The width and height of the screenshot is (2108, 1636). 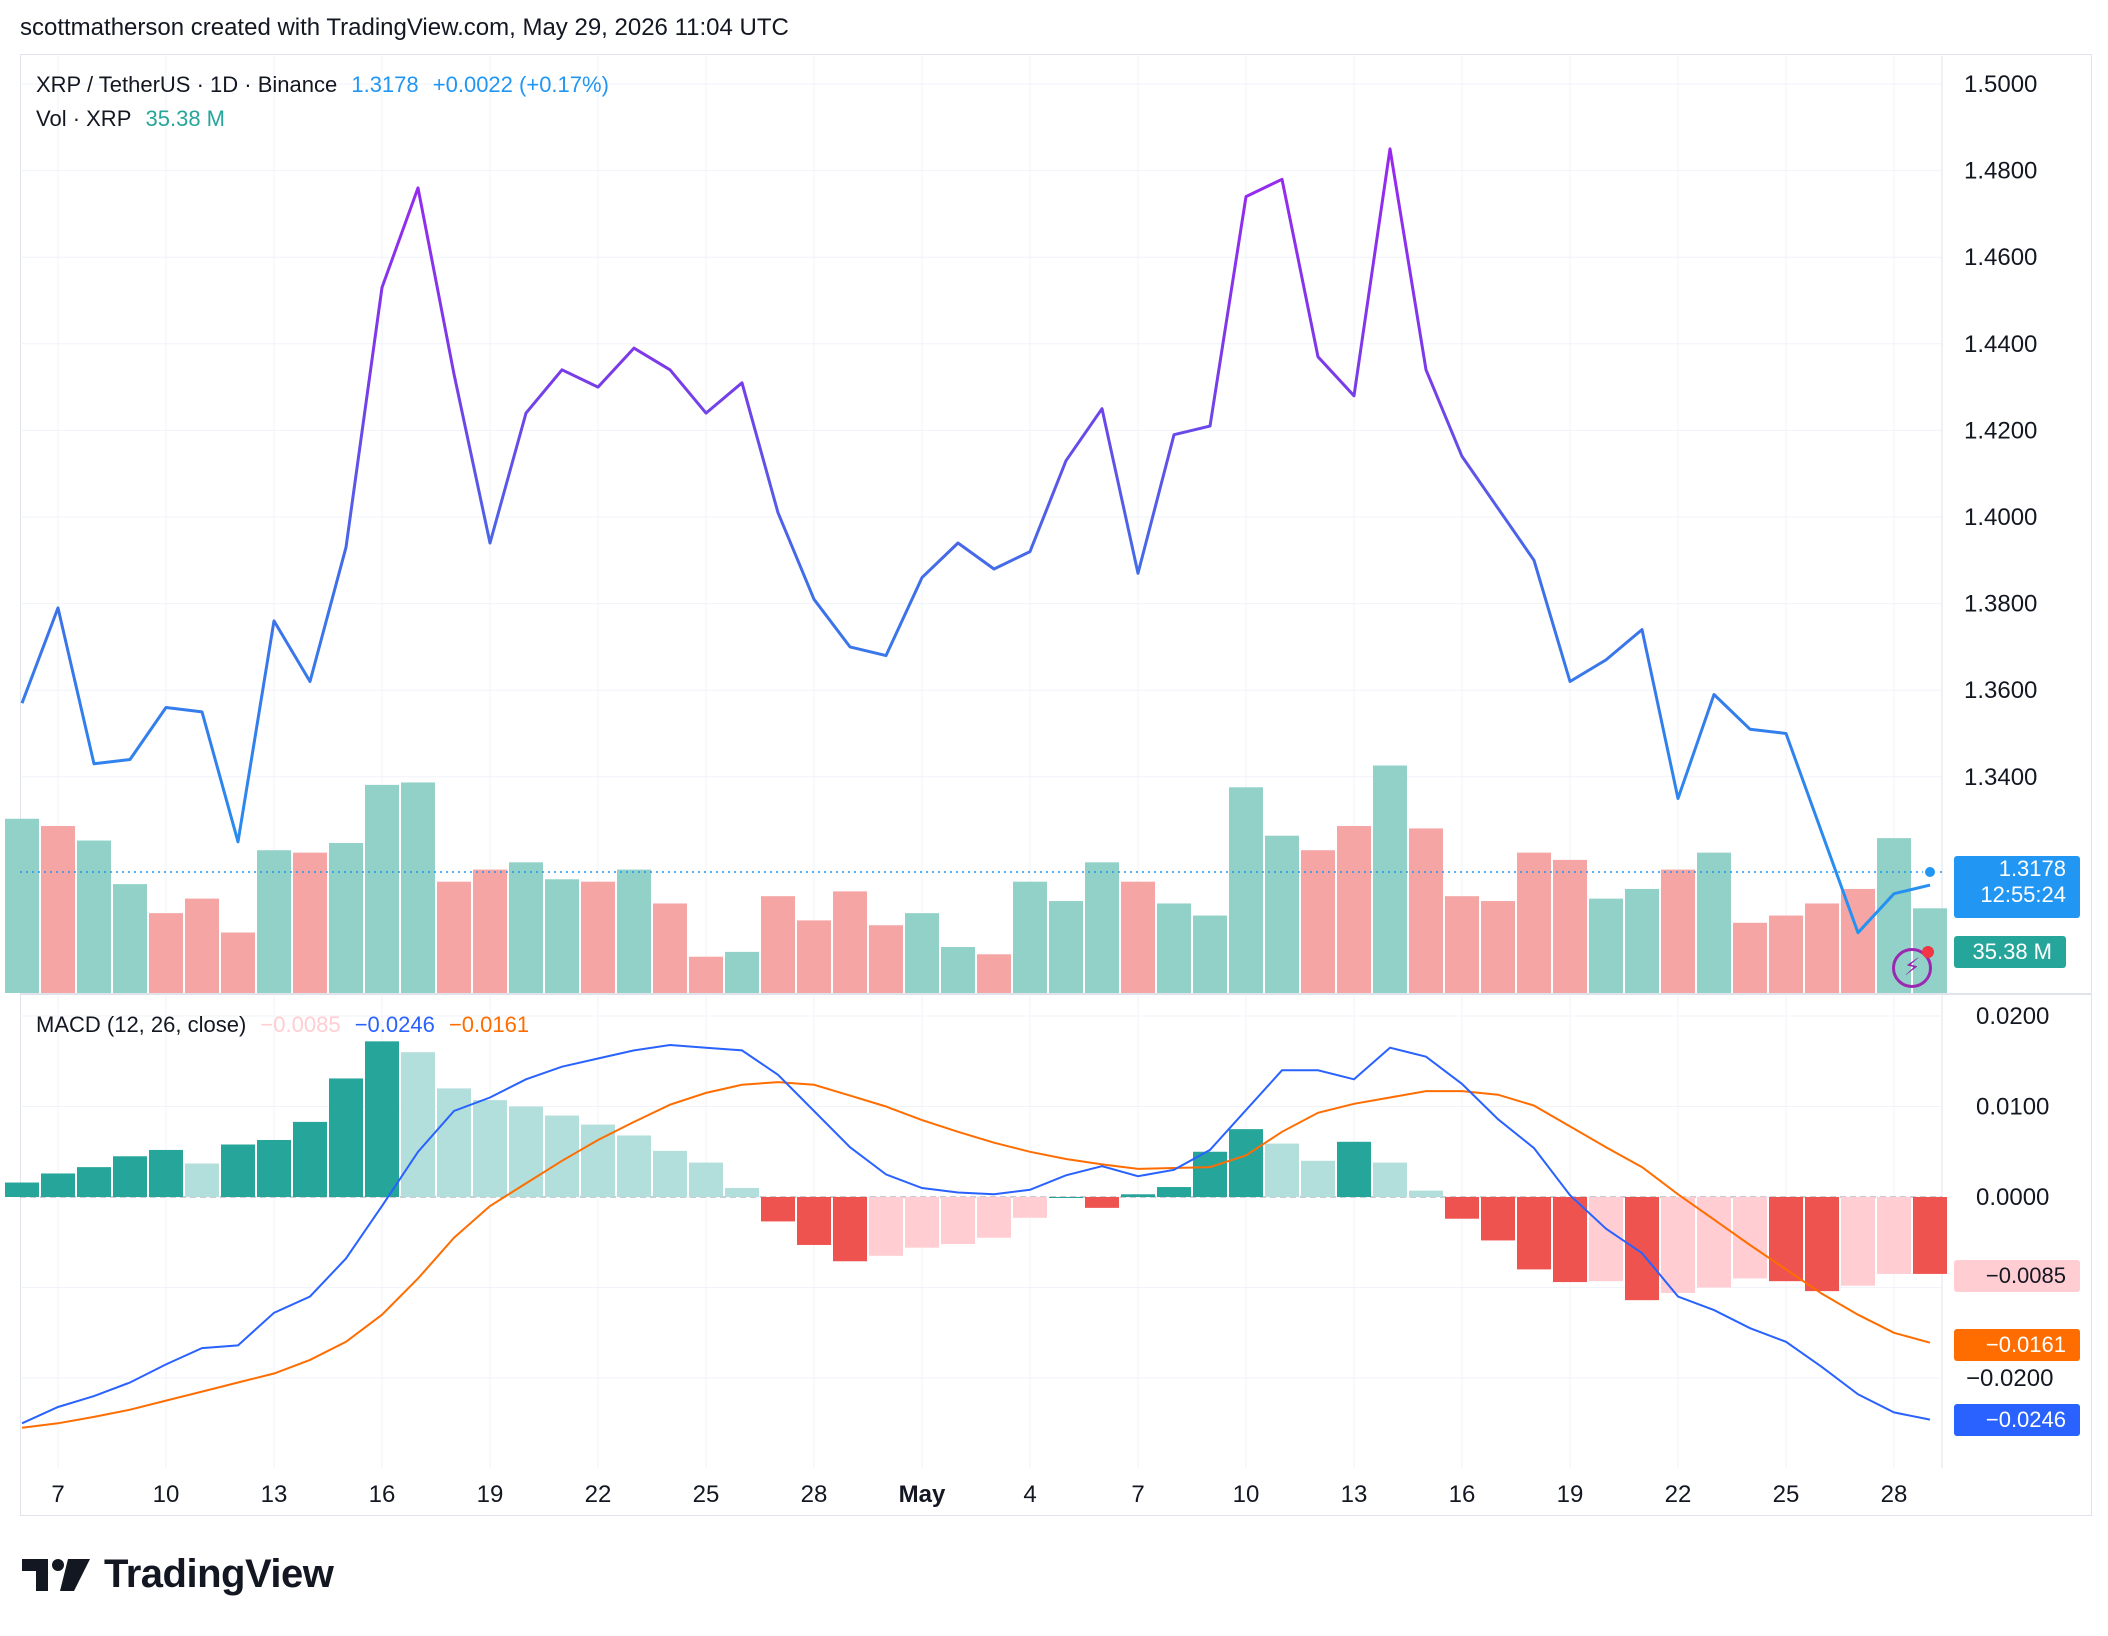 What do you see at coordinates (385, 84) in the screenshot?
I see `last-price: 1.3178` at bounding box center [385, 84].